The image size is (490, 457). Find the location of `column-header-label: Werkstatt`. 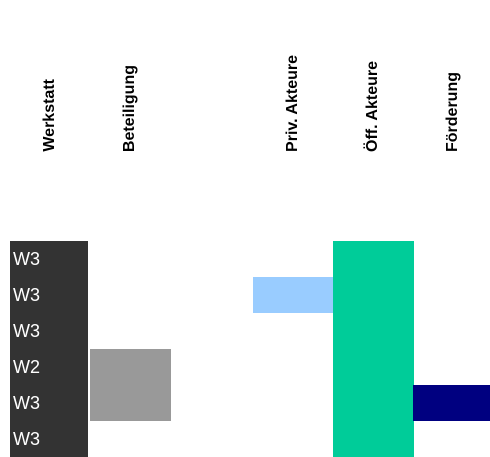

column-header-label: Werkstatt is located at coordinates (49, 115).